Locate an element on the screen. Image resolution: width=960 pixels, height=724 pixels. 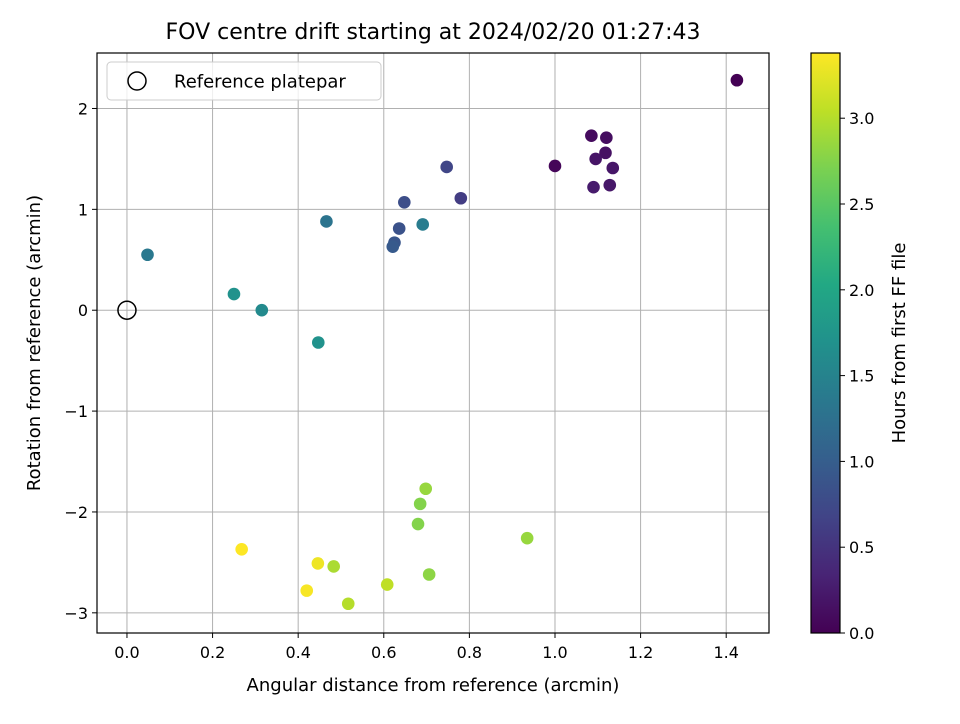
legend: Reference platepar is located at coordinates (244, 81).